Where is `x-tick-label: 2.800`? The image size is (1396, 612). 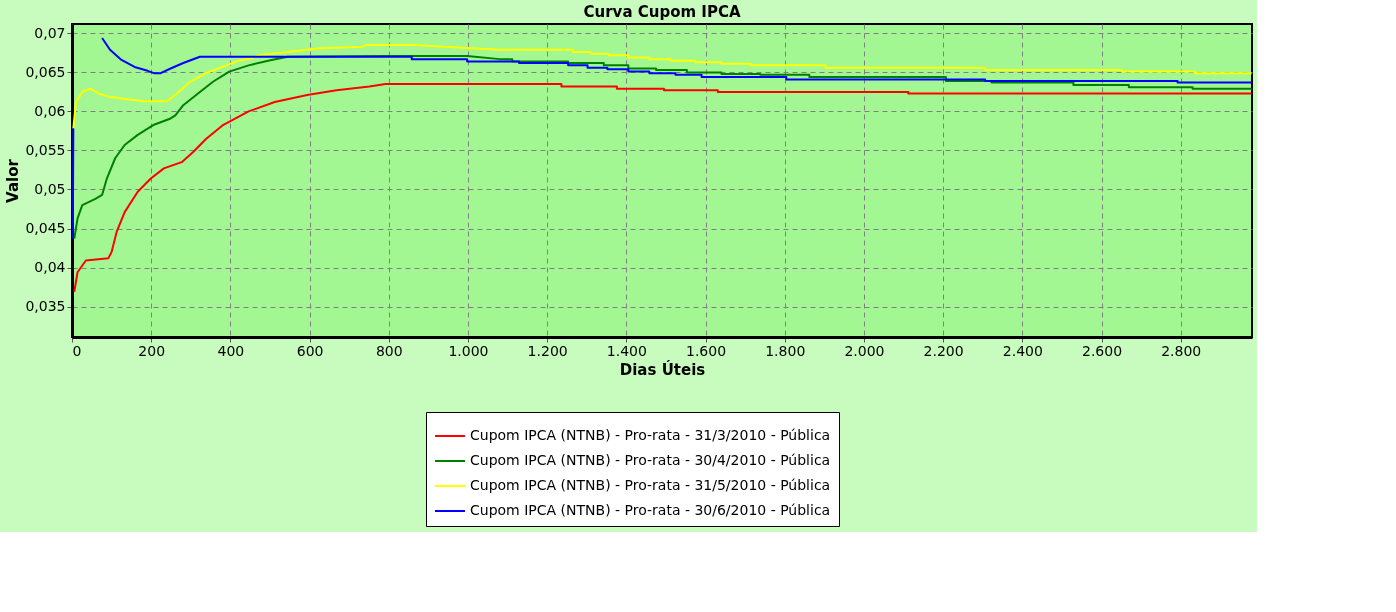 x-tick-label: 2.800 is located at coordinates (1181, 350).